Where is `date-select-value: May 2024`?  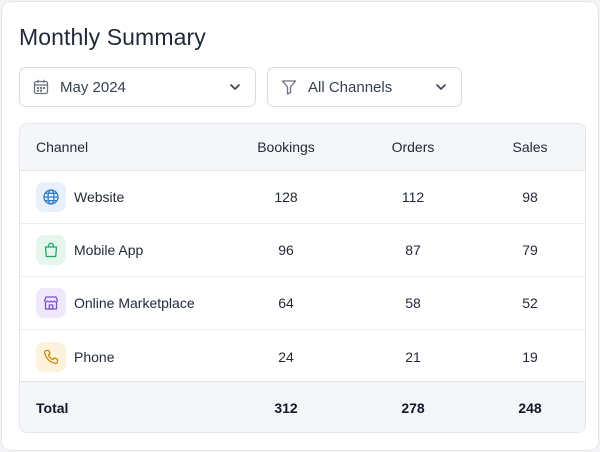
date-select-value: May 2024 is located at coordinates (93, 87).